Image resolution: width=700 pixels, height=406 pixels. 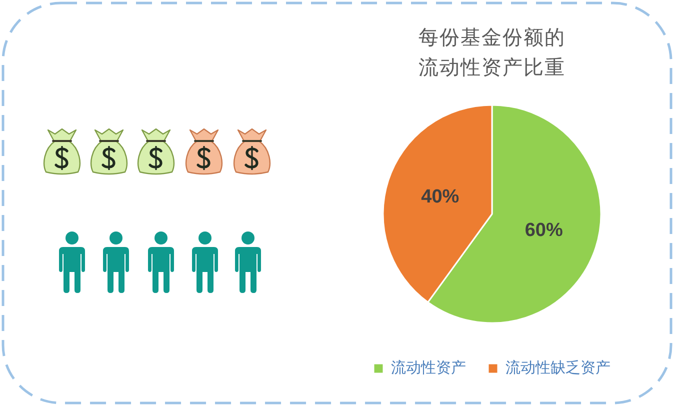 I want to click on legend-label: 流动性缺乏资产, so click(x=558, y=367).